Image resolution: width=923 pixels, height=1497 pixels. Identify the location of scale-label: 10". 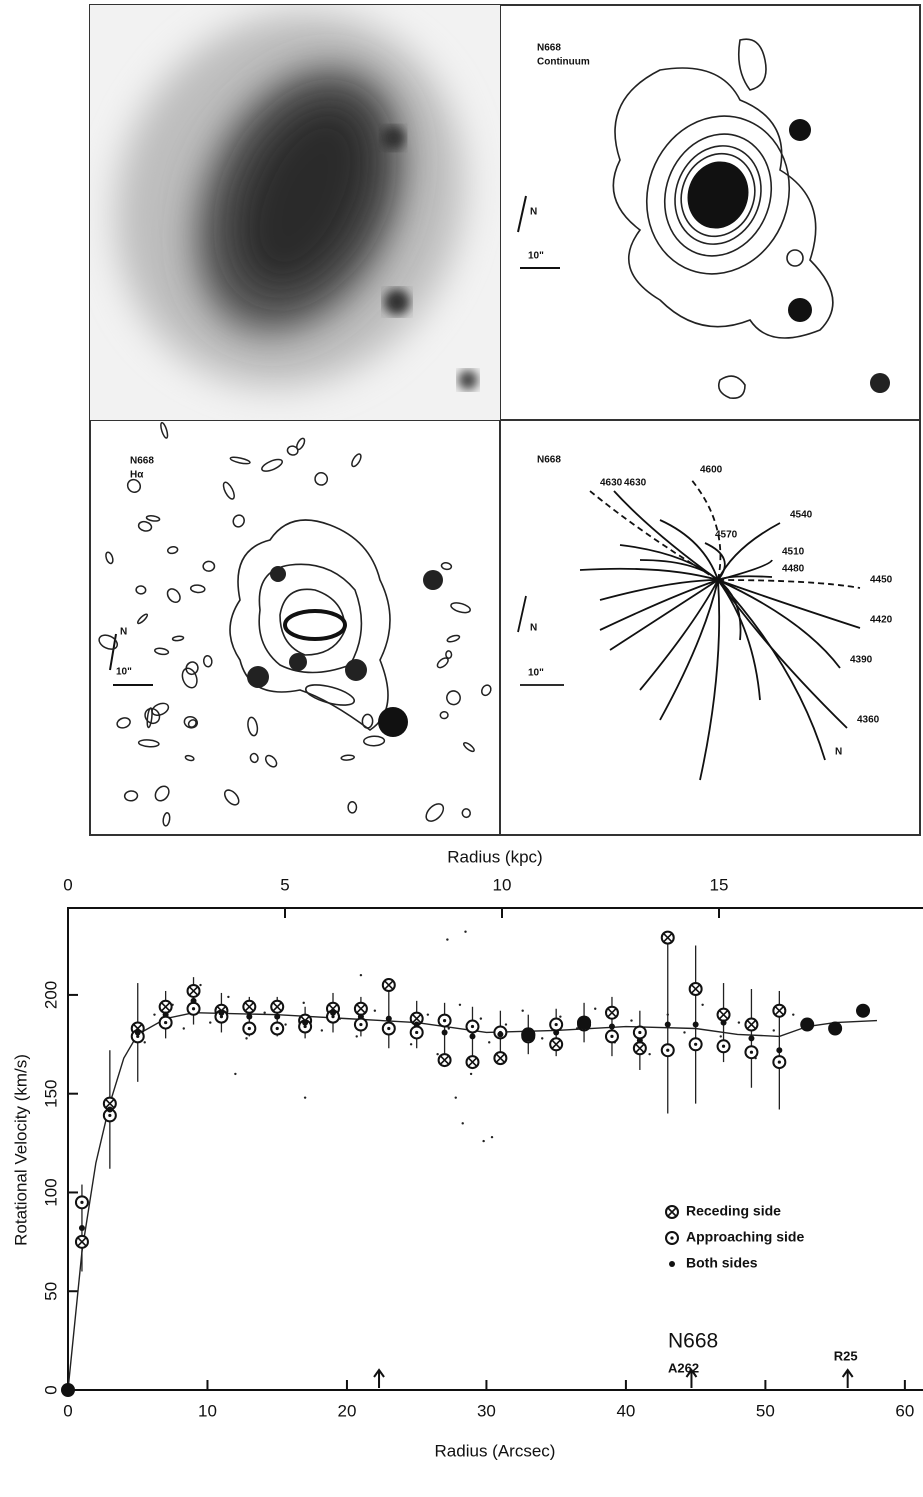
(536, 256).